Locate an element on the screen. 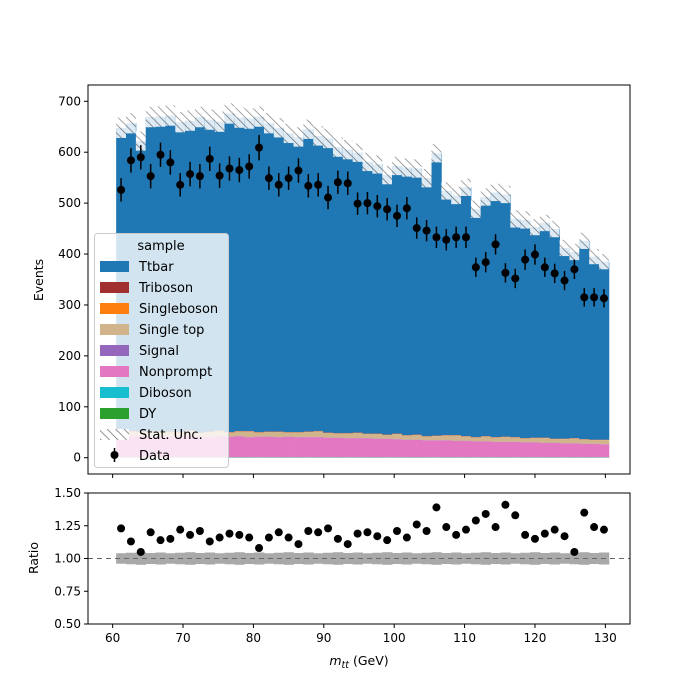 This screenshot has height=700, width=700. ratio-y-tick-label: 0.50 is located at coordinates (67, 624).